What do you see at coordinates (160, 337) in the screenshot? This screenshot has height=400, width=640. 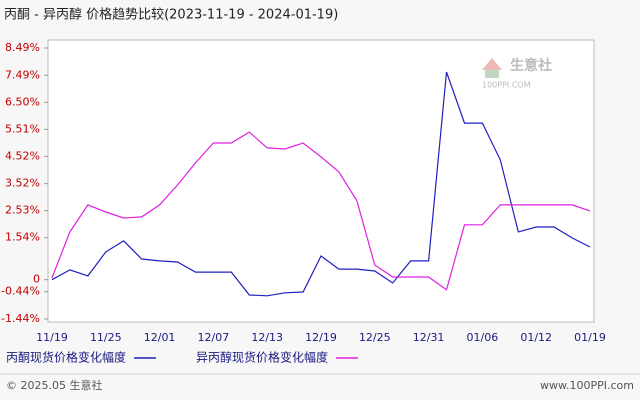 I see `x-tick-label: 12/01` at bounding box center [160, 337].